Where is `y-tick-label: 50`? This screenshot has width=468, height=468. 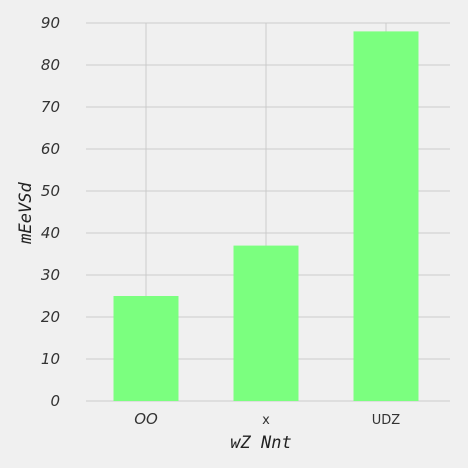
y-tick-label: 50 is located at coordinates (50, 191).